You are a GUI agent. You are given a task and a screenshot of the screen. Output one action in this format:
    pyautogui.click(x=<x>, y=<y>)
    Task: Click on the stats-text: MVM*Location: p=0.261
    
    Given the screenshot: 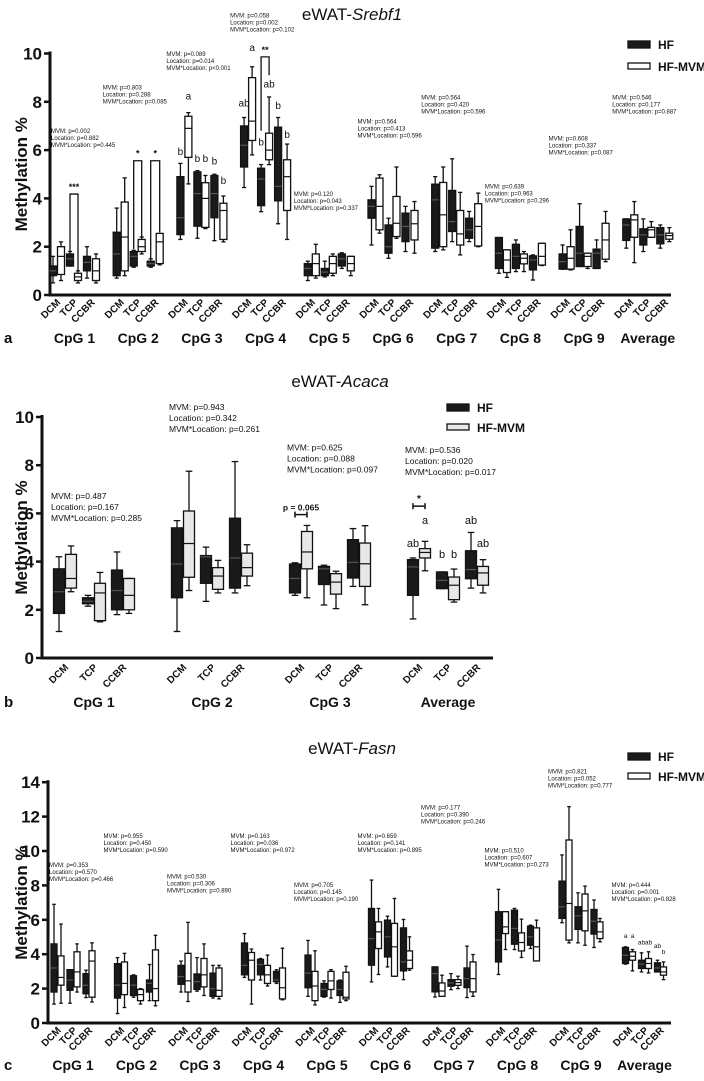 What is the action you would take?
    pyautogui.click(x=214, y=429)
    